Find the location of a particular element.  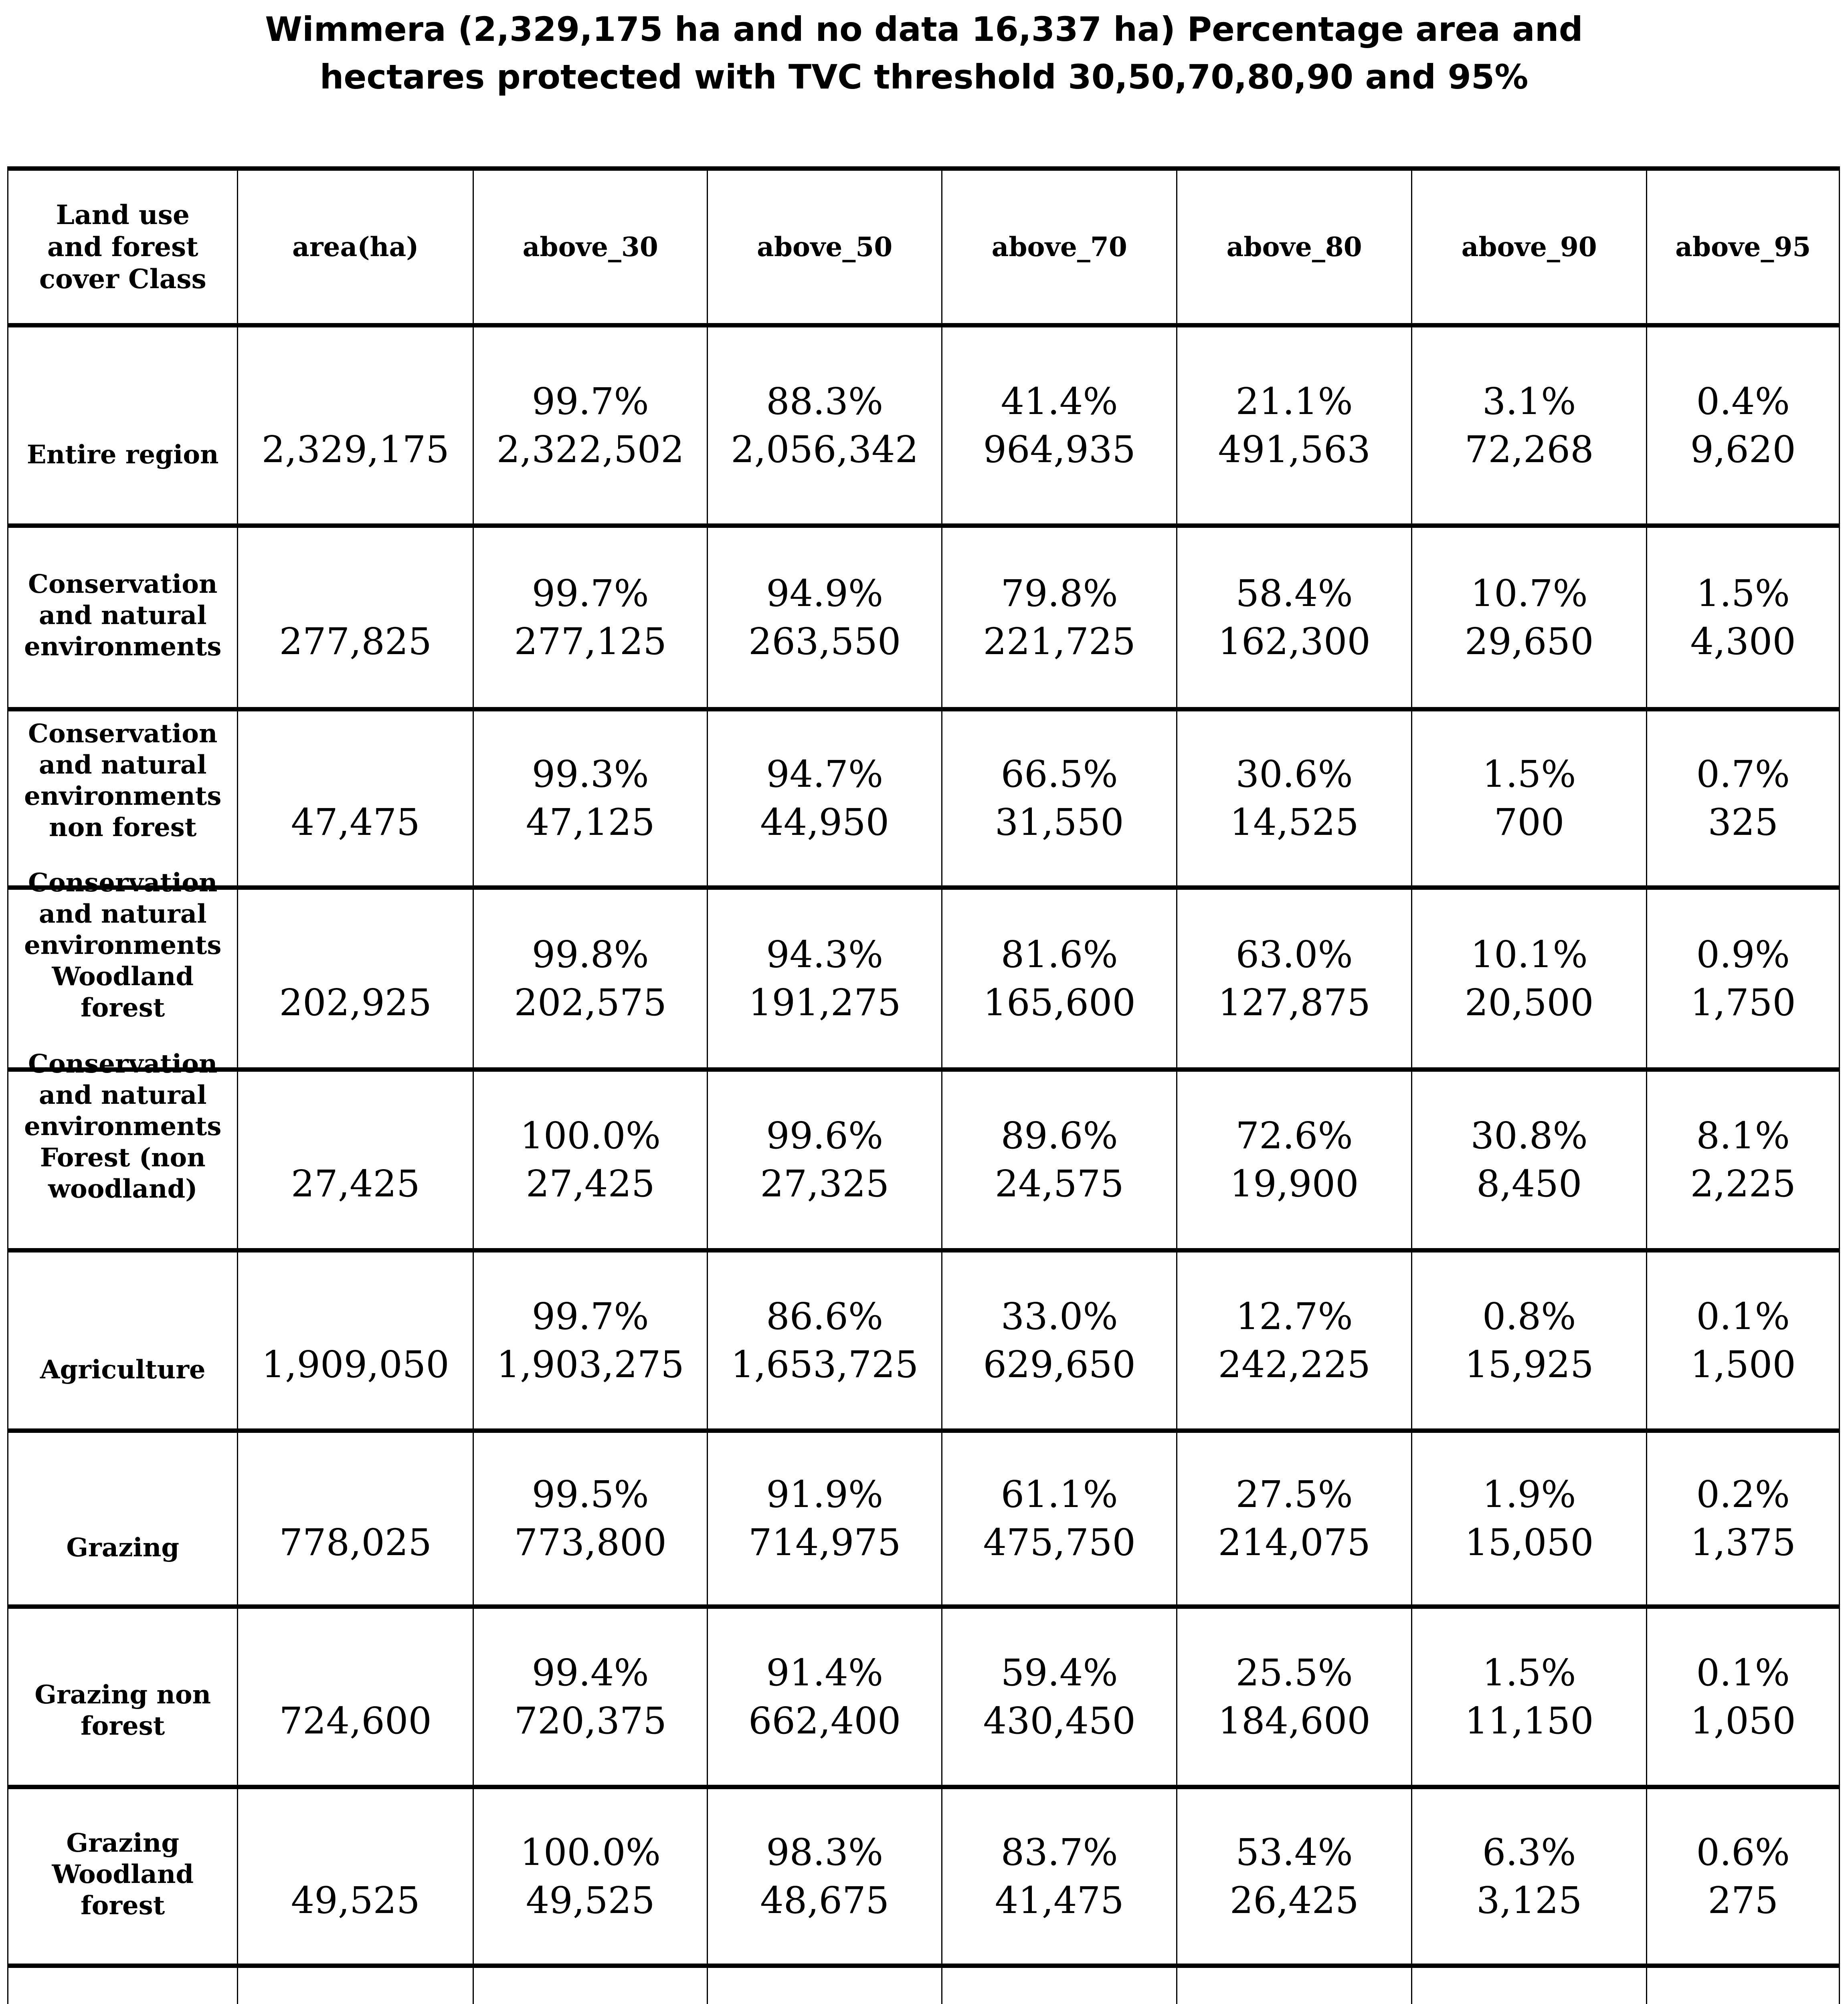

percent-value: 10.7% is located at coordinates (1529, 593).